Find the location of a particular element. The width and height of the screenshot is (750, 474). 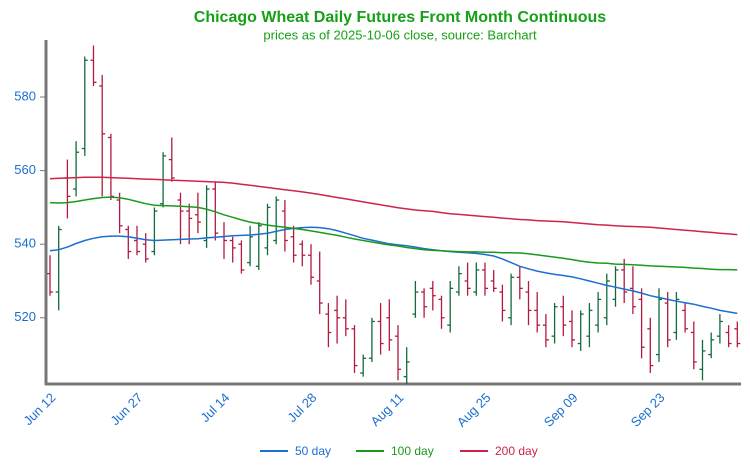

x-tick-label: Sep 09 is located at coordinates (561, 410).